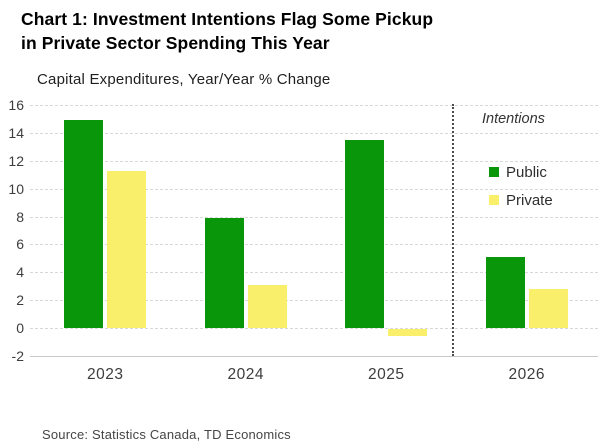 Image resolution: width=600 pixels, height=448 pixels. I want to click on legend-label-public: Public, so click(526, 172).